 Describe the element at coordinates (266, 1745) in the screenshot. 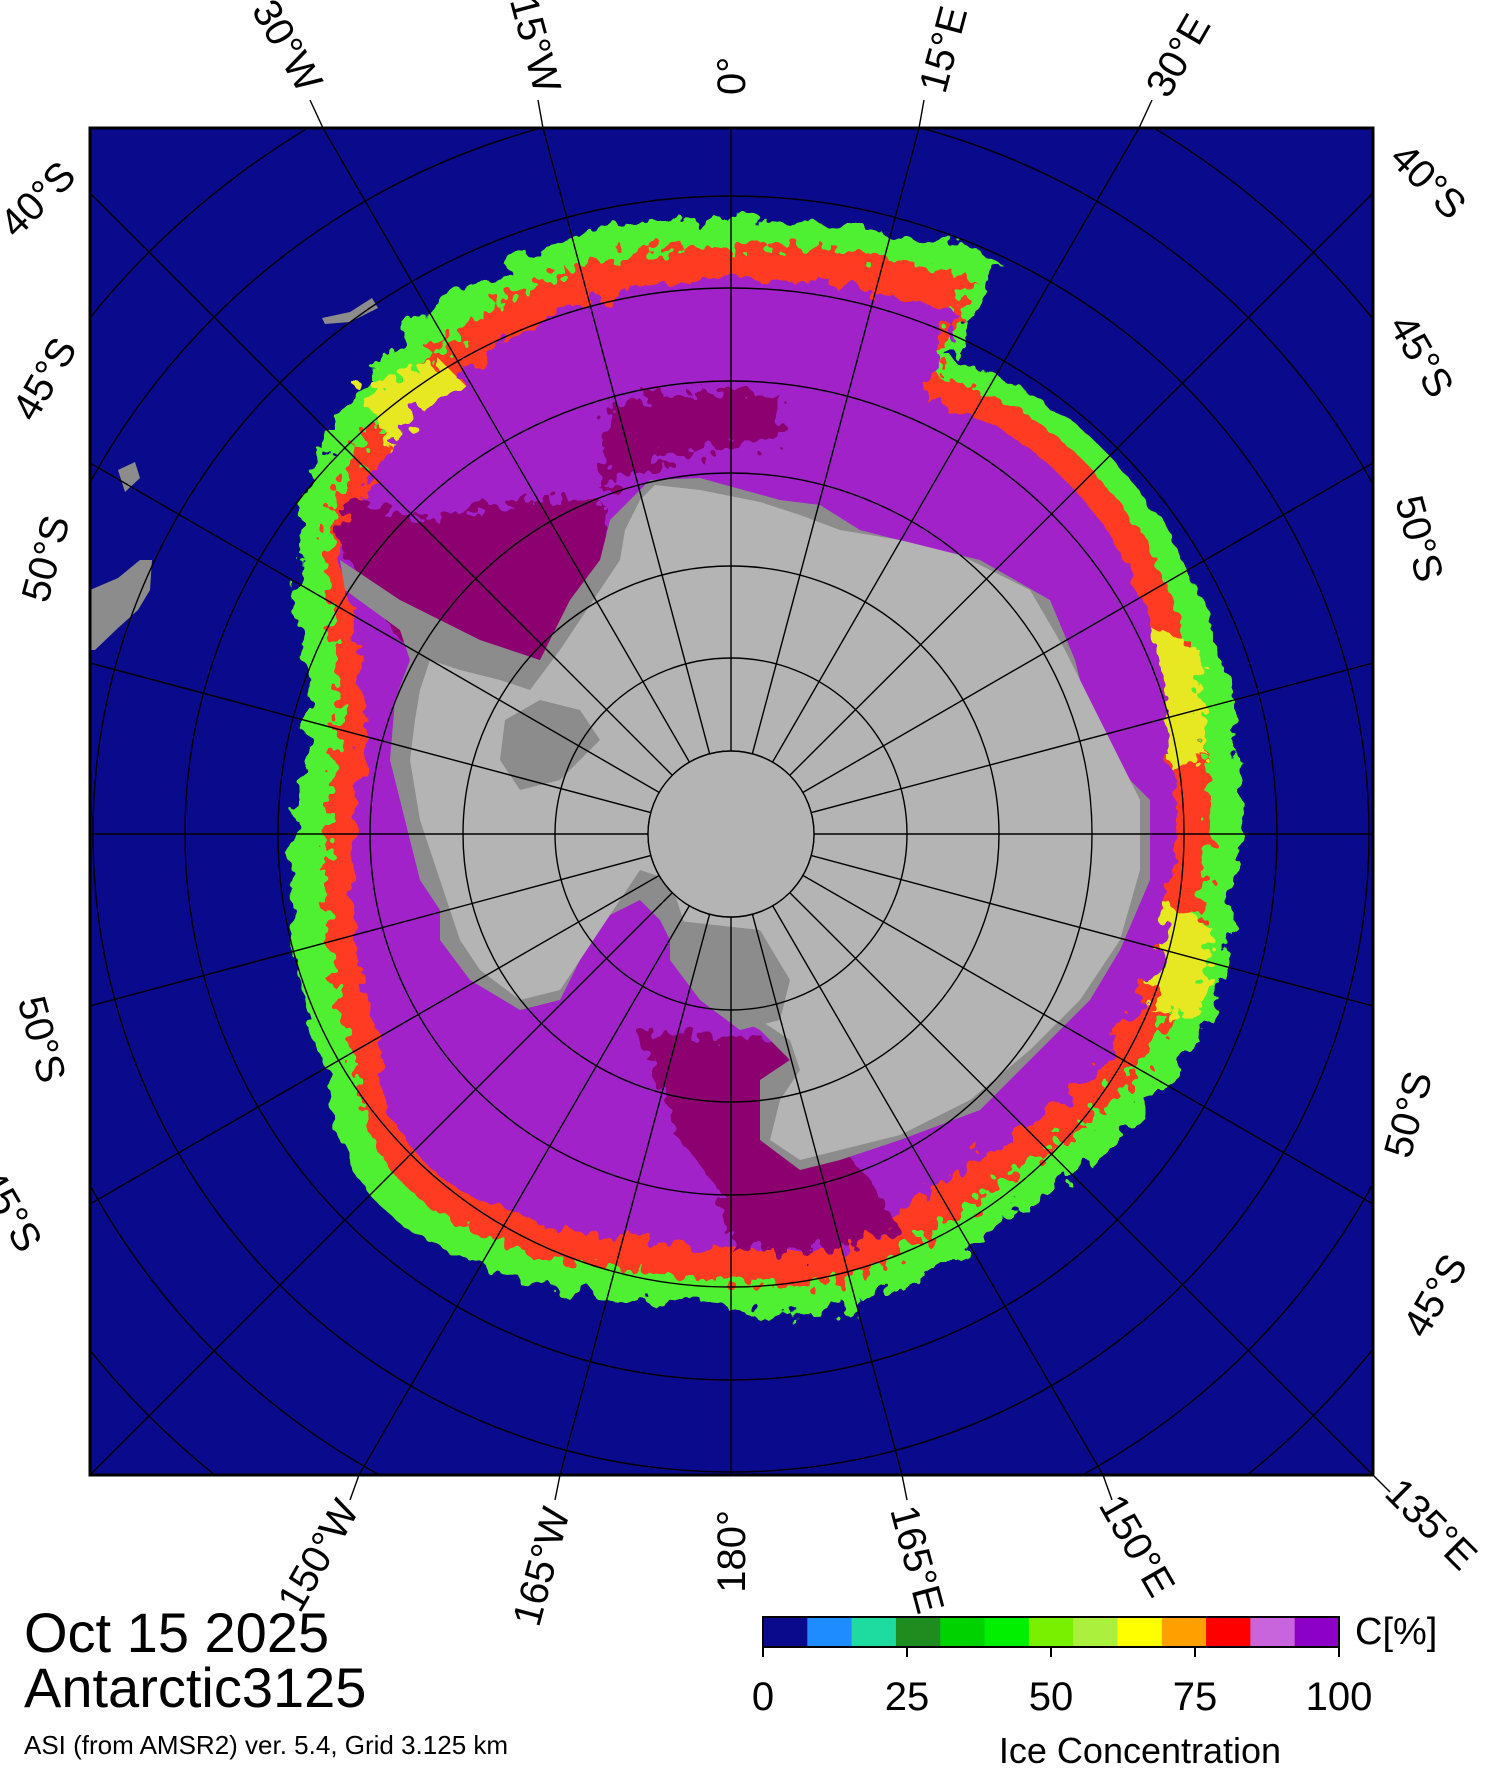

I see `source-label: ASI (from AMSR2) ver. 5.4, Grid 3.125 km` at that location.